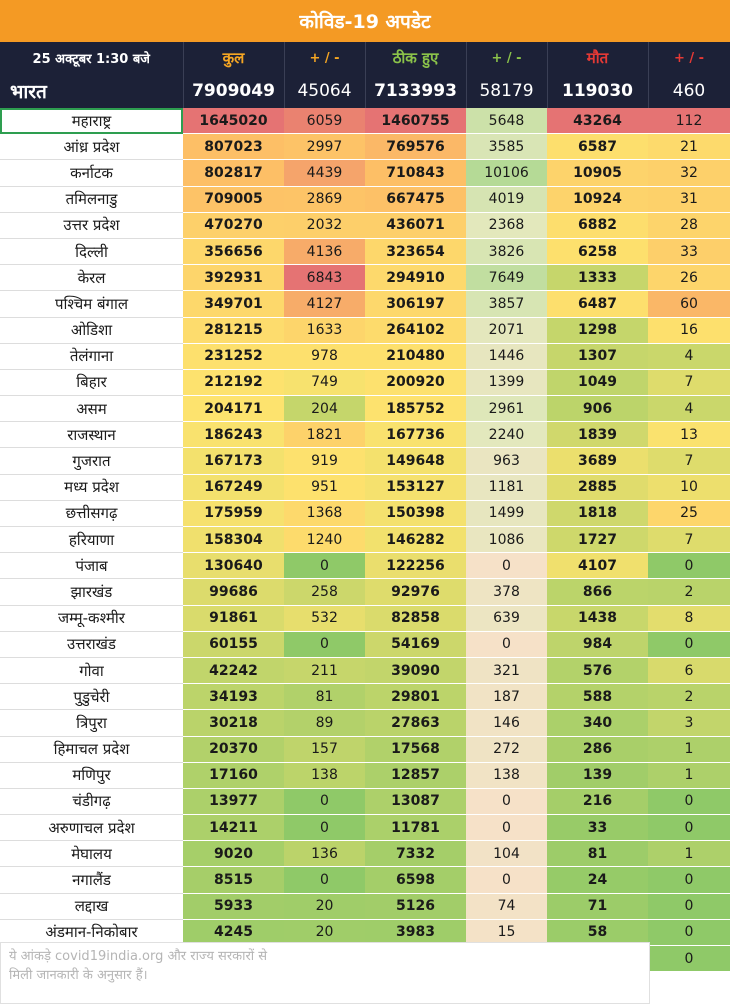 The width and height of the screenshot is (730, 1004). What do you see at coordinates (506, 644) in the screenshot?
I see `cell-recovered-change: 0` at bounding box center [506, 644].